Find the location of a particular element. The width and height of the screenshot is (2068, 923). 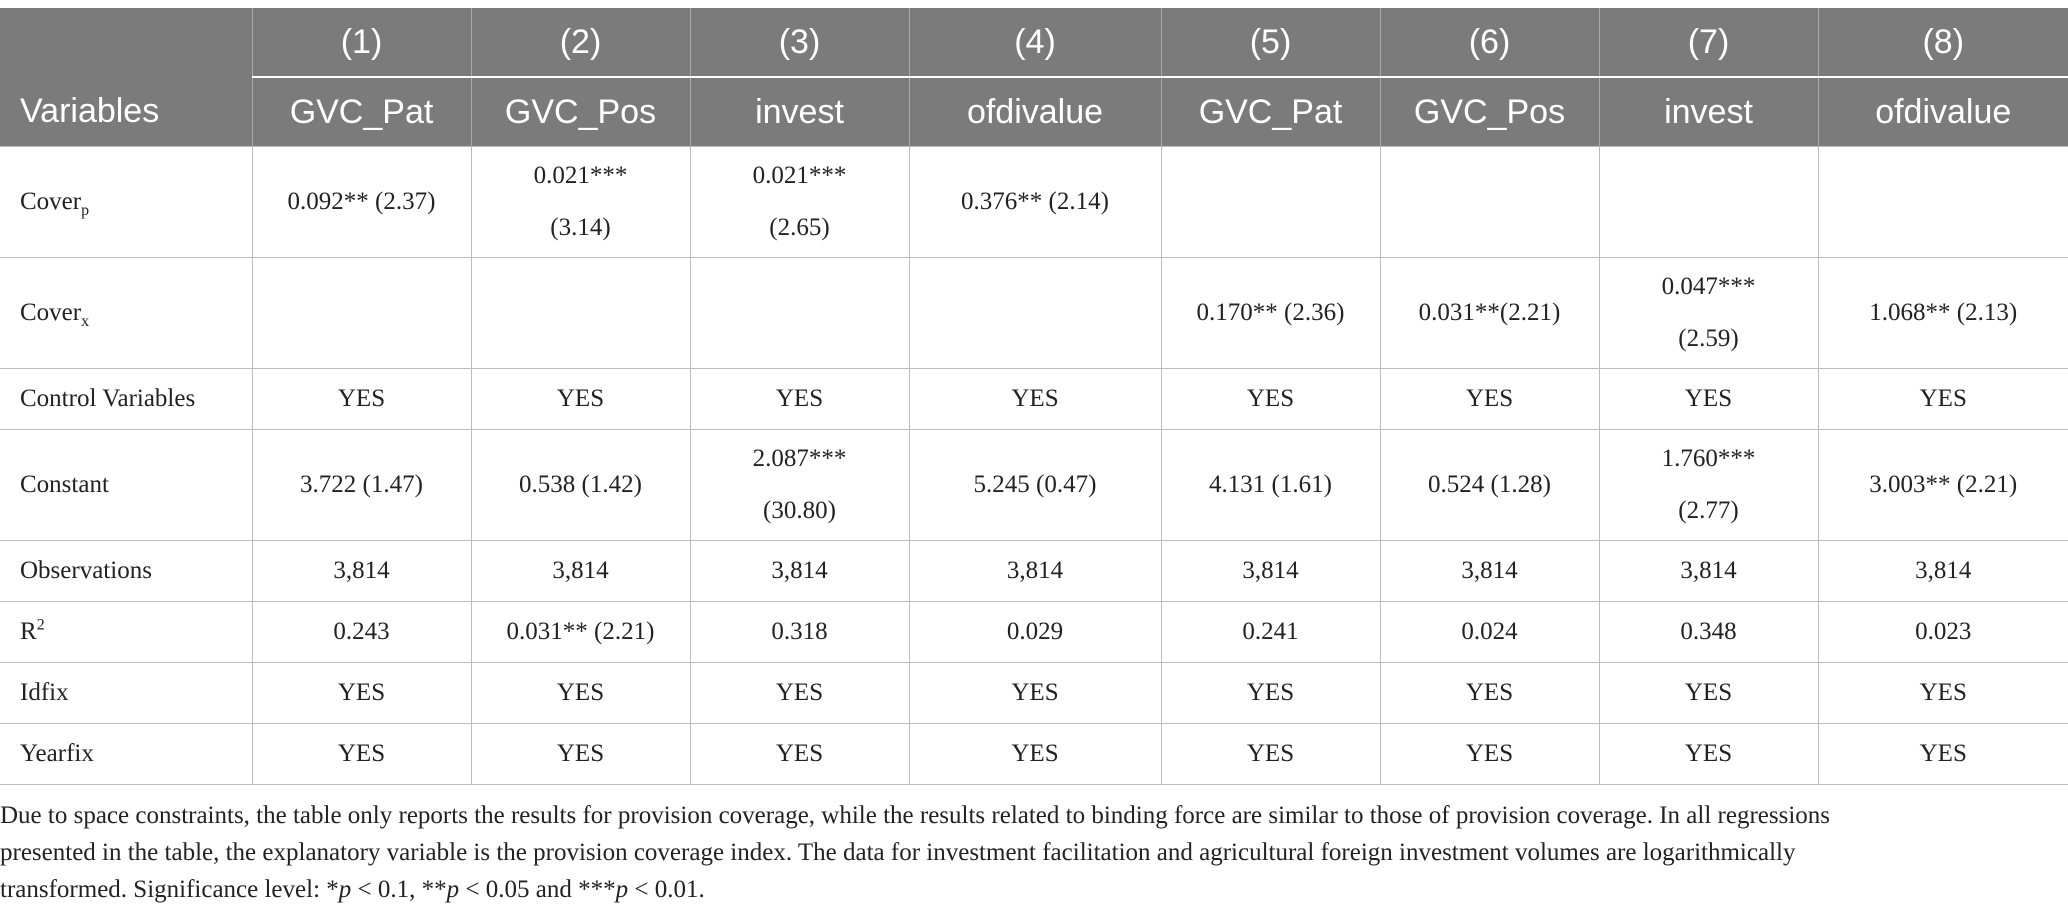

cell-line: (2.77) is located at coordinates (1708, 510).